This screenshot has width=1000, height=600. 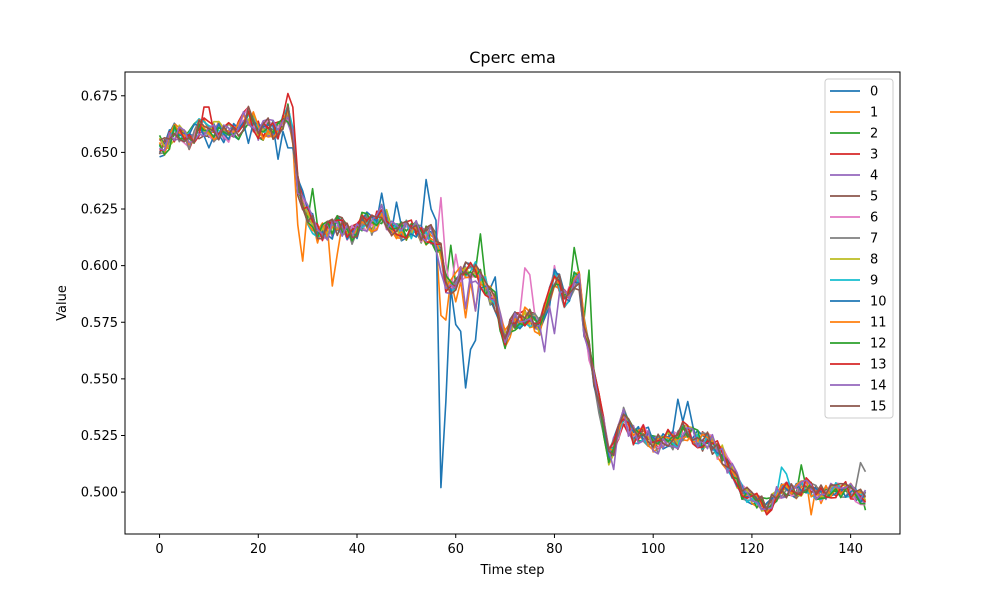 What do you see at coordinates (99, 96) in the screenshot?
I see `y-tick-label: 0.675` at bounding box center [99, 96].